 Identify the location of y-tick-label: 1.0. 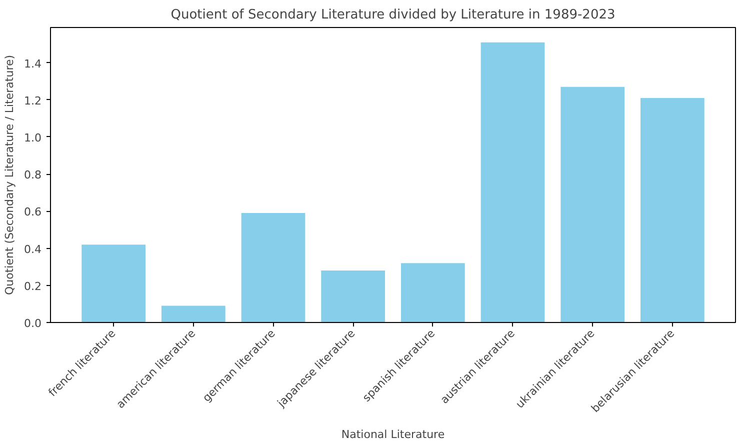
(33, 137).